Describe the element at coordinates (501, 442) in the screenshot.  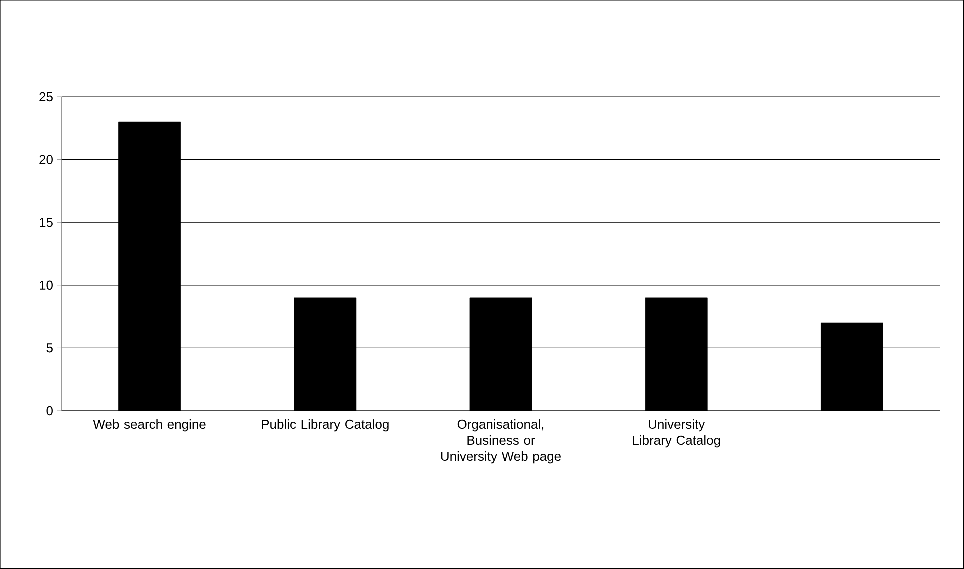
I see `x-tick-label: Organisational, Business or University Web page` at that location.